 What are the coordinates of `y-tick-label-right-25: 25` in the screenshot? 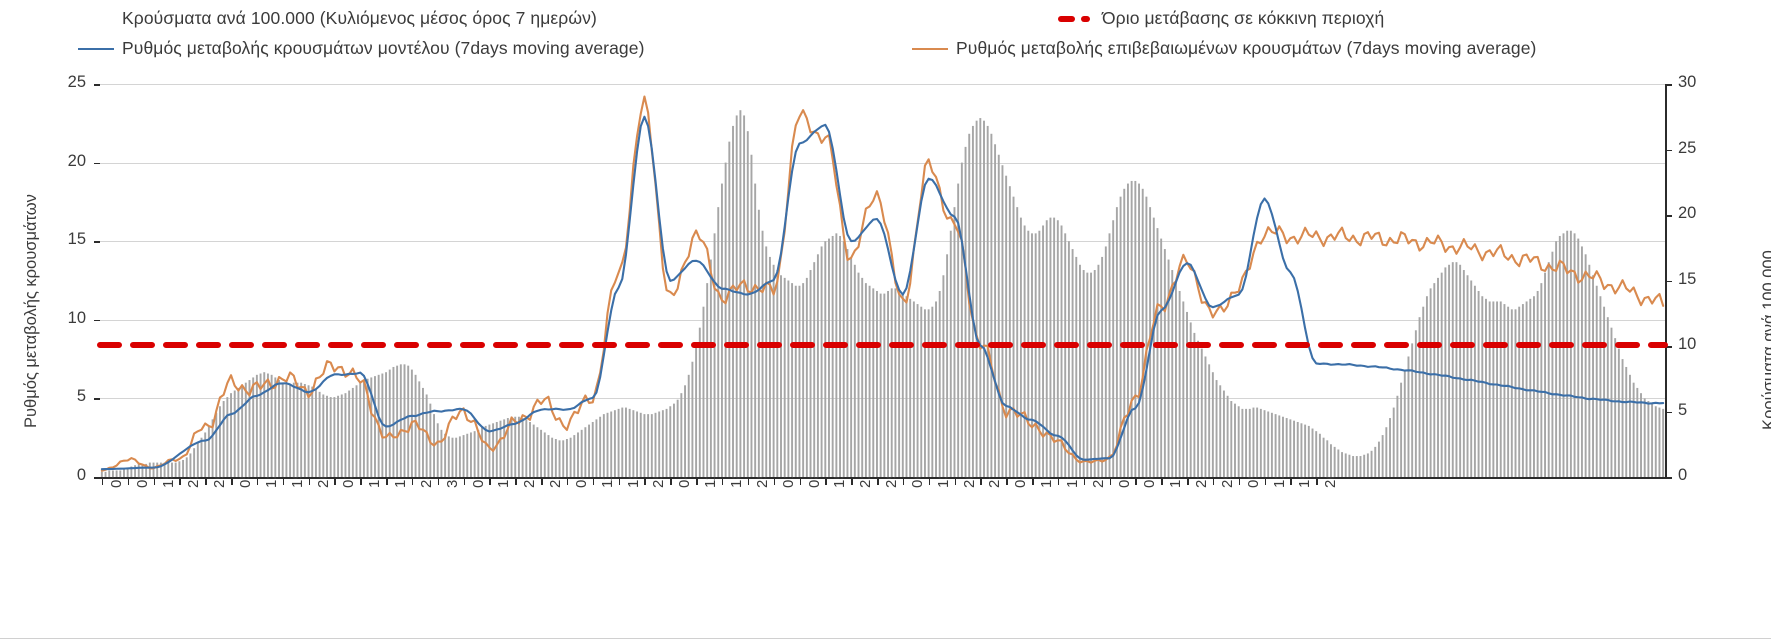 It's located at (1687, 147).